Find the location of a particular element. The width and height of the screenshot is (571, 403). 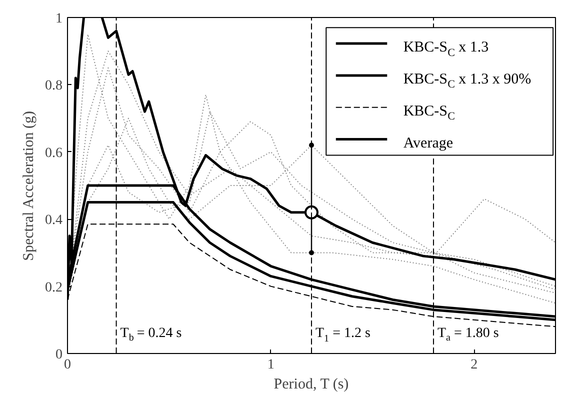

x-tick-label: 2 is located at coordinates (474, 365).